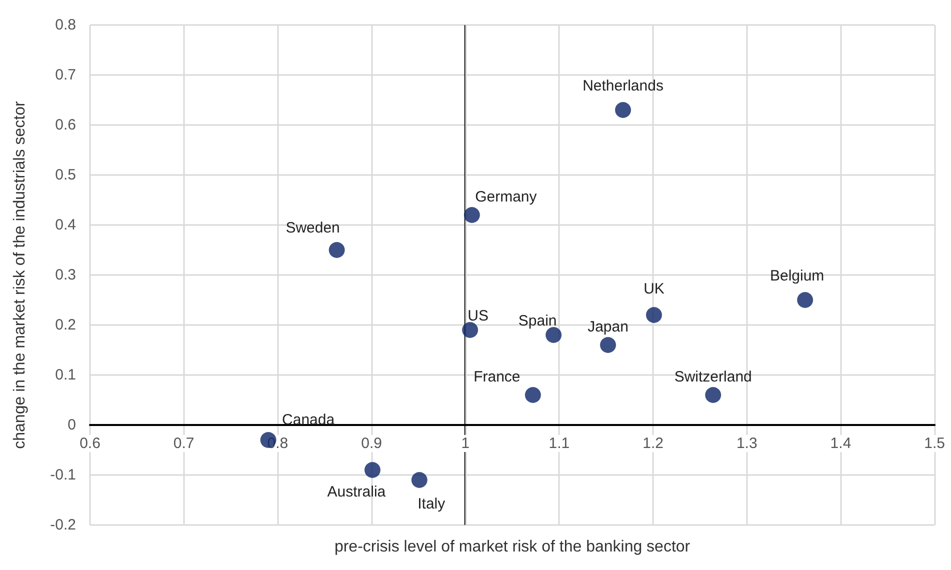  I want to click on x-tick-label: 1.4, so click(841, 443).